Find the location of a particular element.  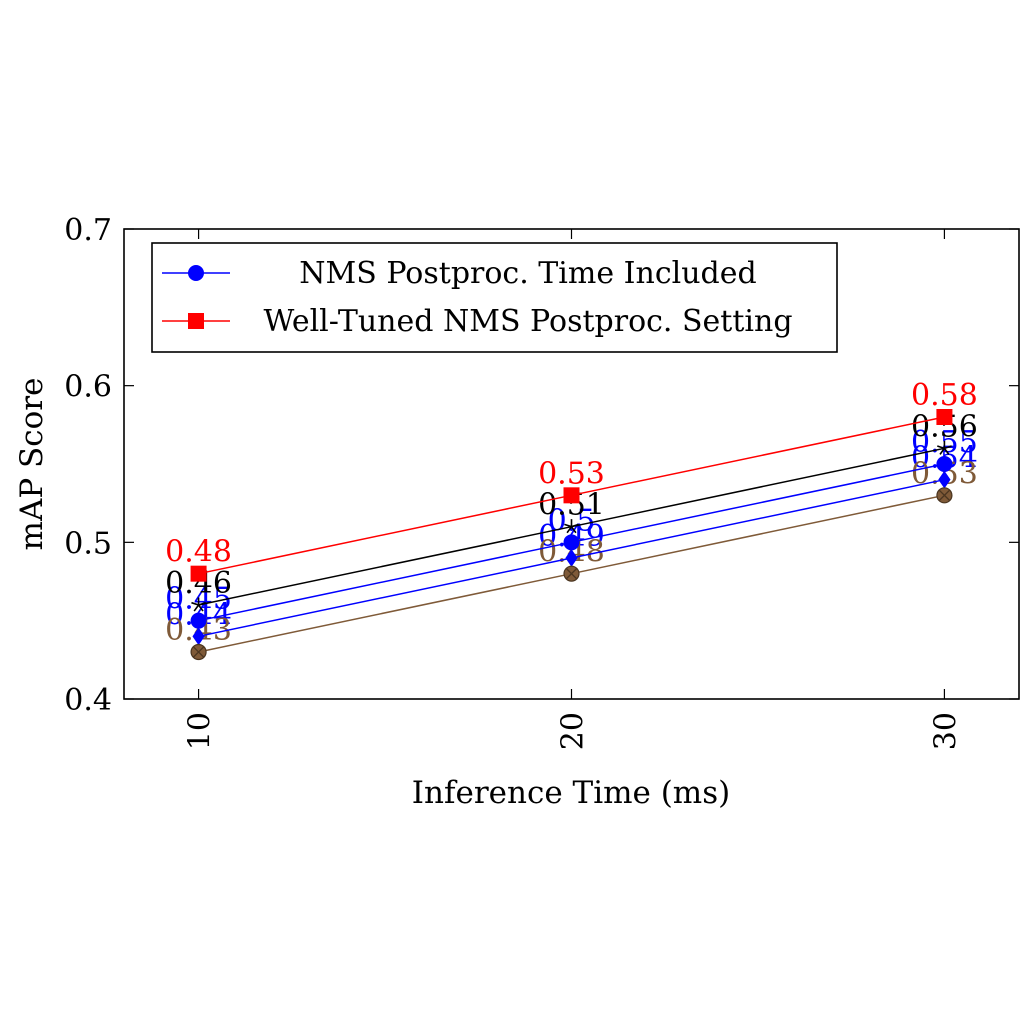

x-tick-label: 20 is located at coordinates (573, 731).